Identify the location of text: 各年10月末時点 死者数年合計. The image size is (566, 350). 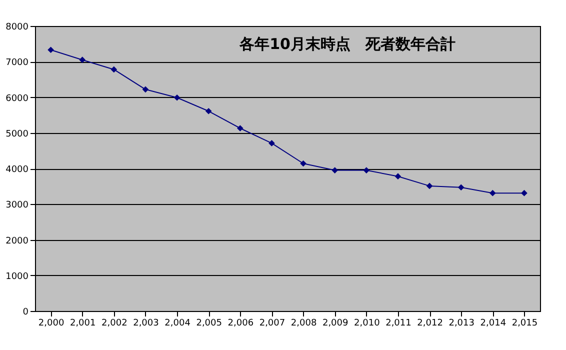
(347, 44).